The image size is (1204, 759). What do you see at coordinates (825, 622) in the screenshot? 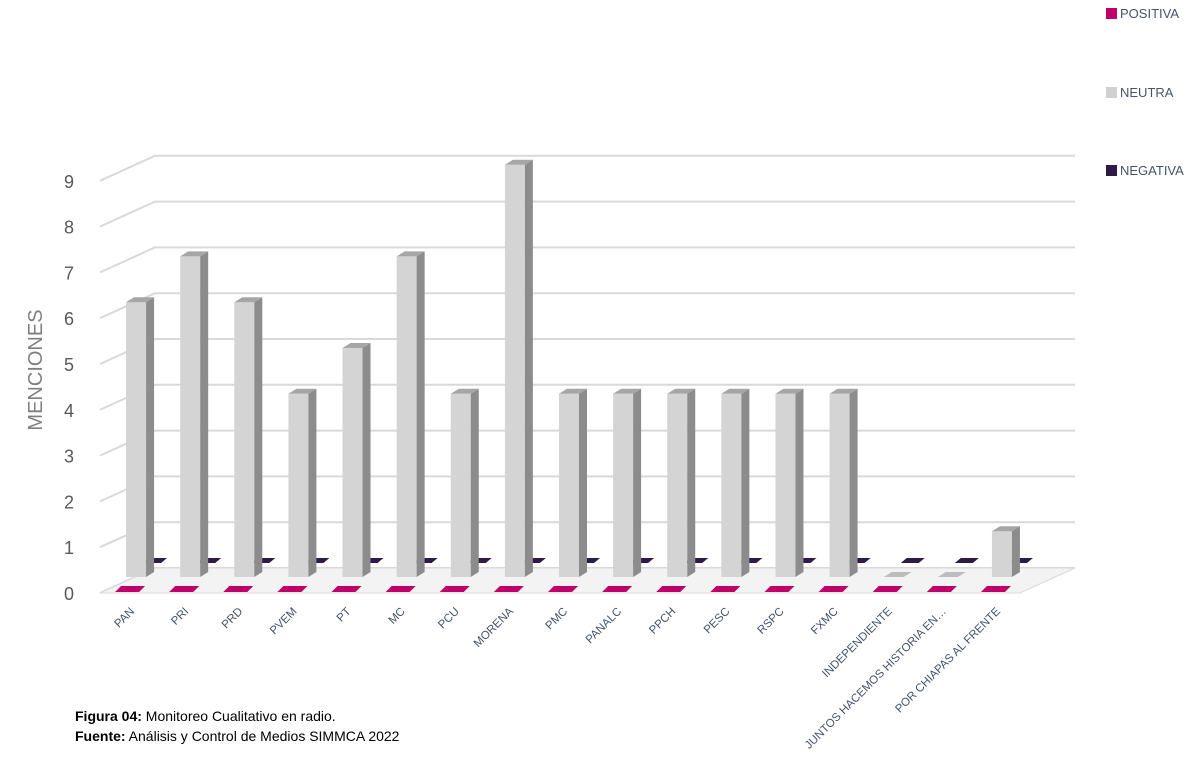
I see `x-tick-label: FXMC` at bounding box center [825, 622].